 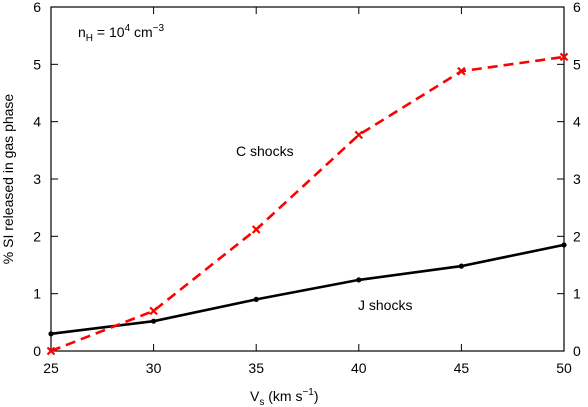 What do you see at coordinates (284, 397) in the screenshot?
I see `x-axis-label: Vs (km s−1)` at bounding box center [284, 397].